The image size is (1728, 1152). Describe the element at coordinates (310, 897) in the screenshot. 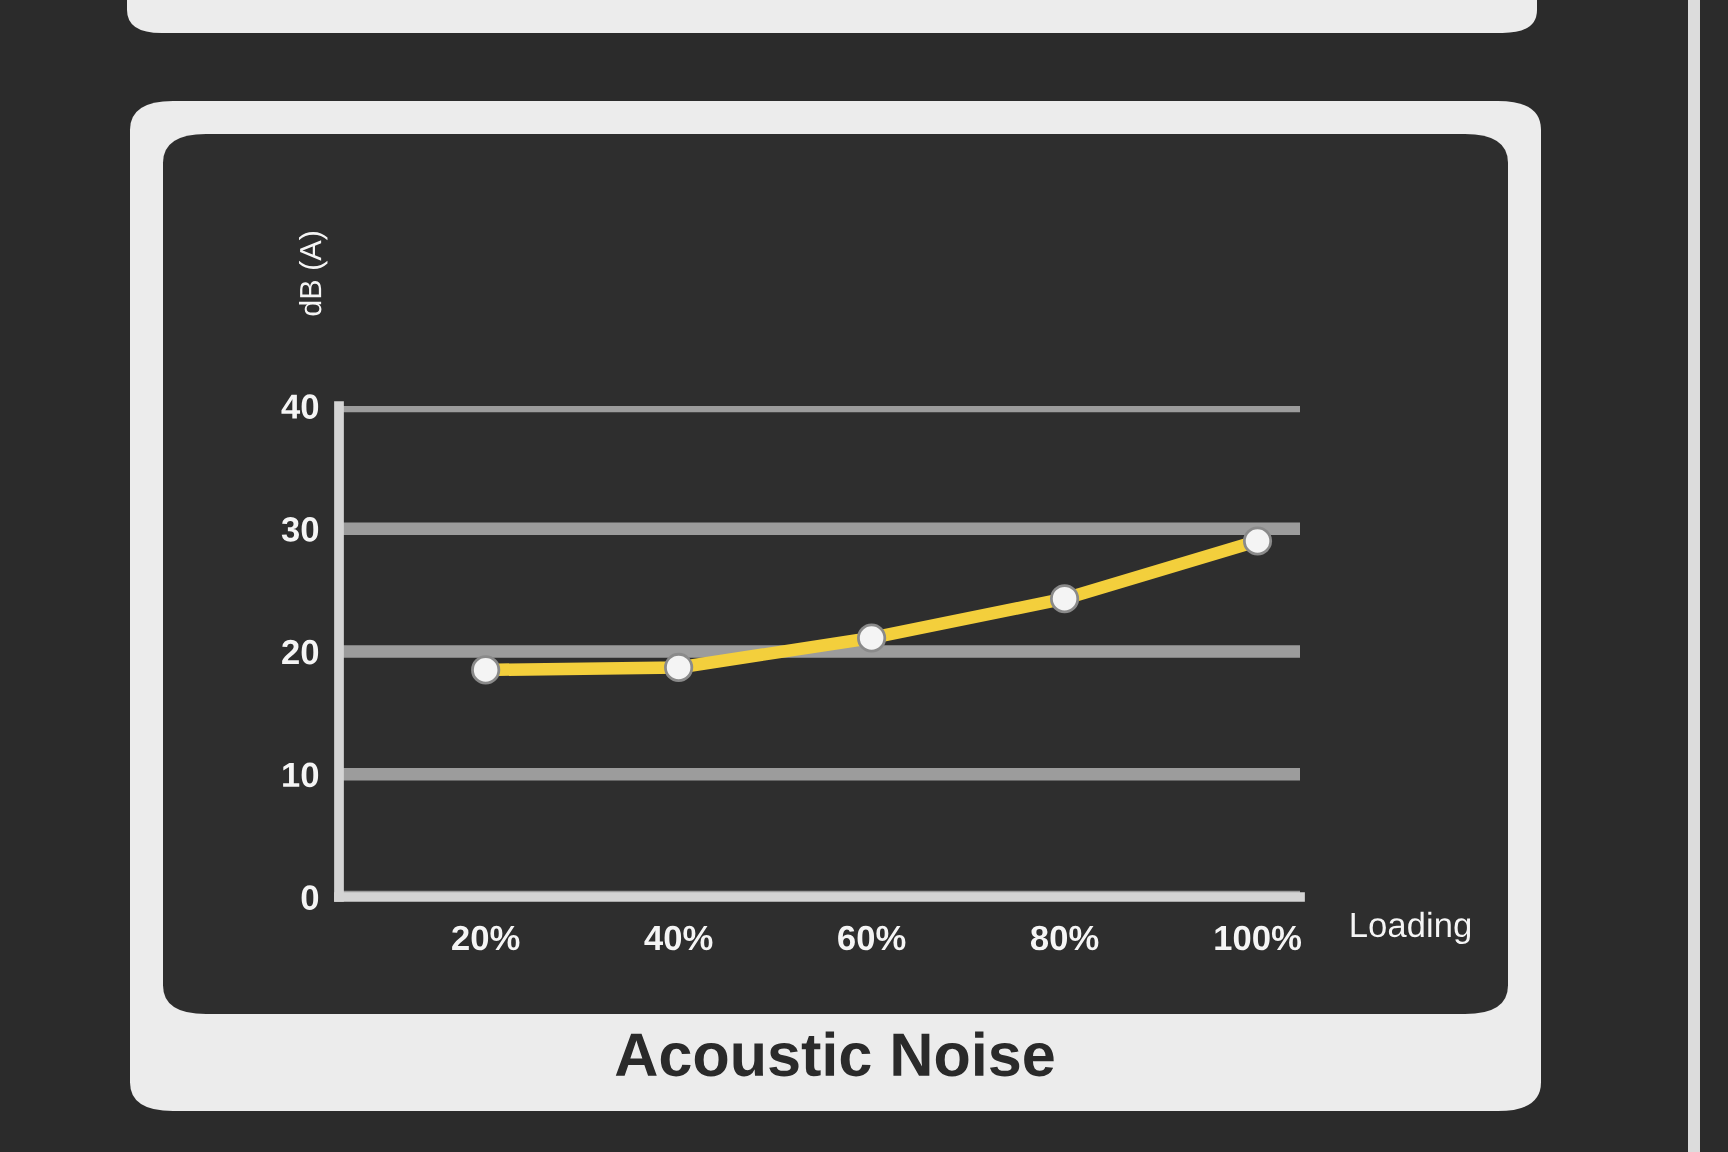

I see `y-tick-label: 0` at that location.